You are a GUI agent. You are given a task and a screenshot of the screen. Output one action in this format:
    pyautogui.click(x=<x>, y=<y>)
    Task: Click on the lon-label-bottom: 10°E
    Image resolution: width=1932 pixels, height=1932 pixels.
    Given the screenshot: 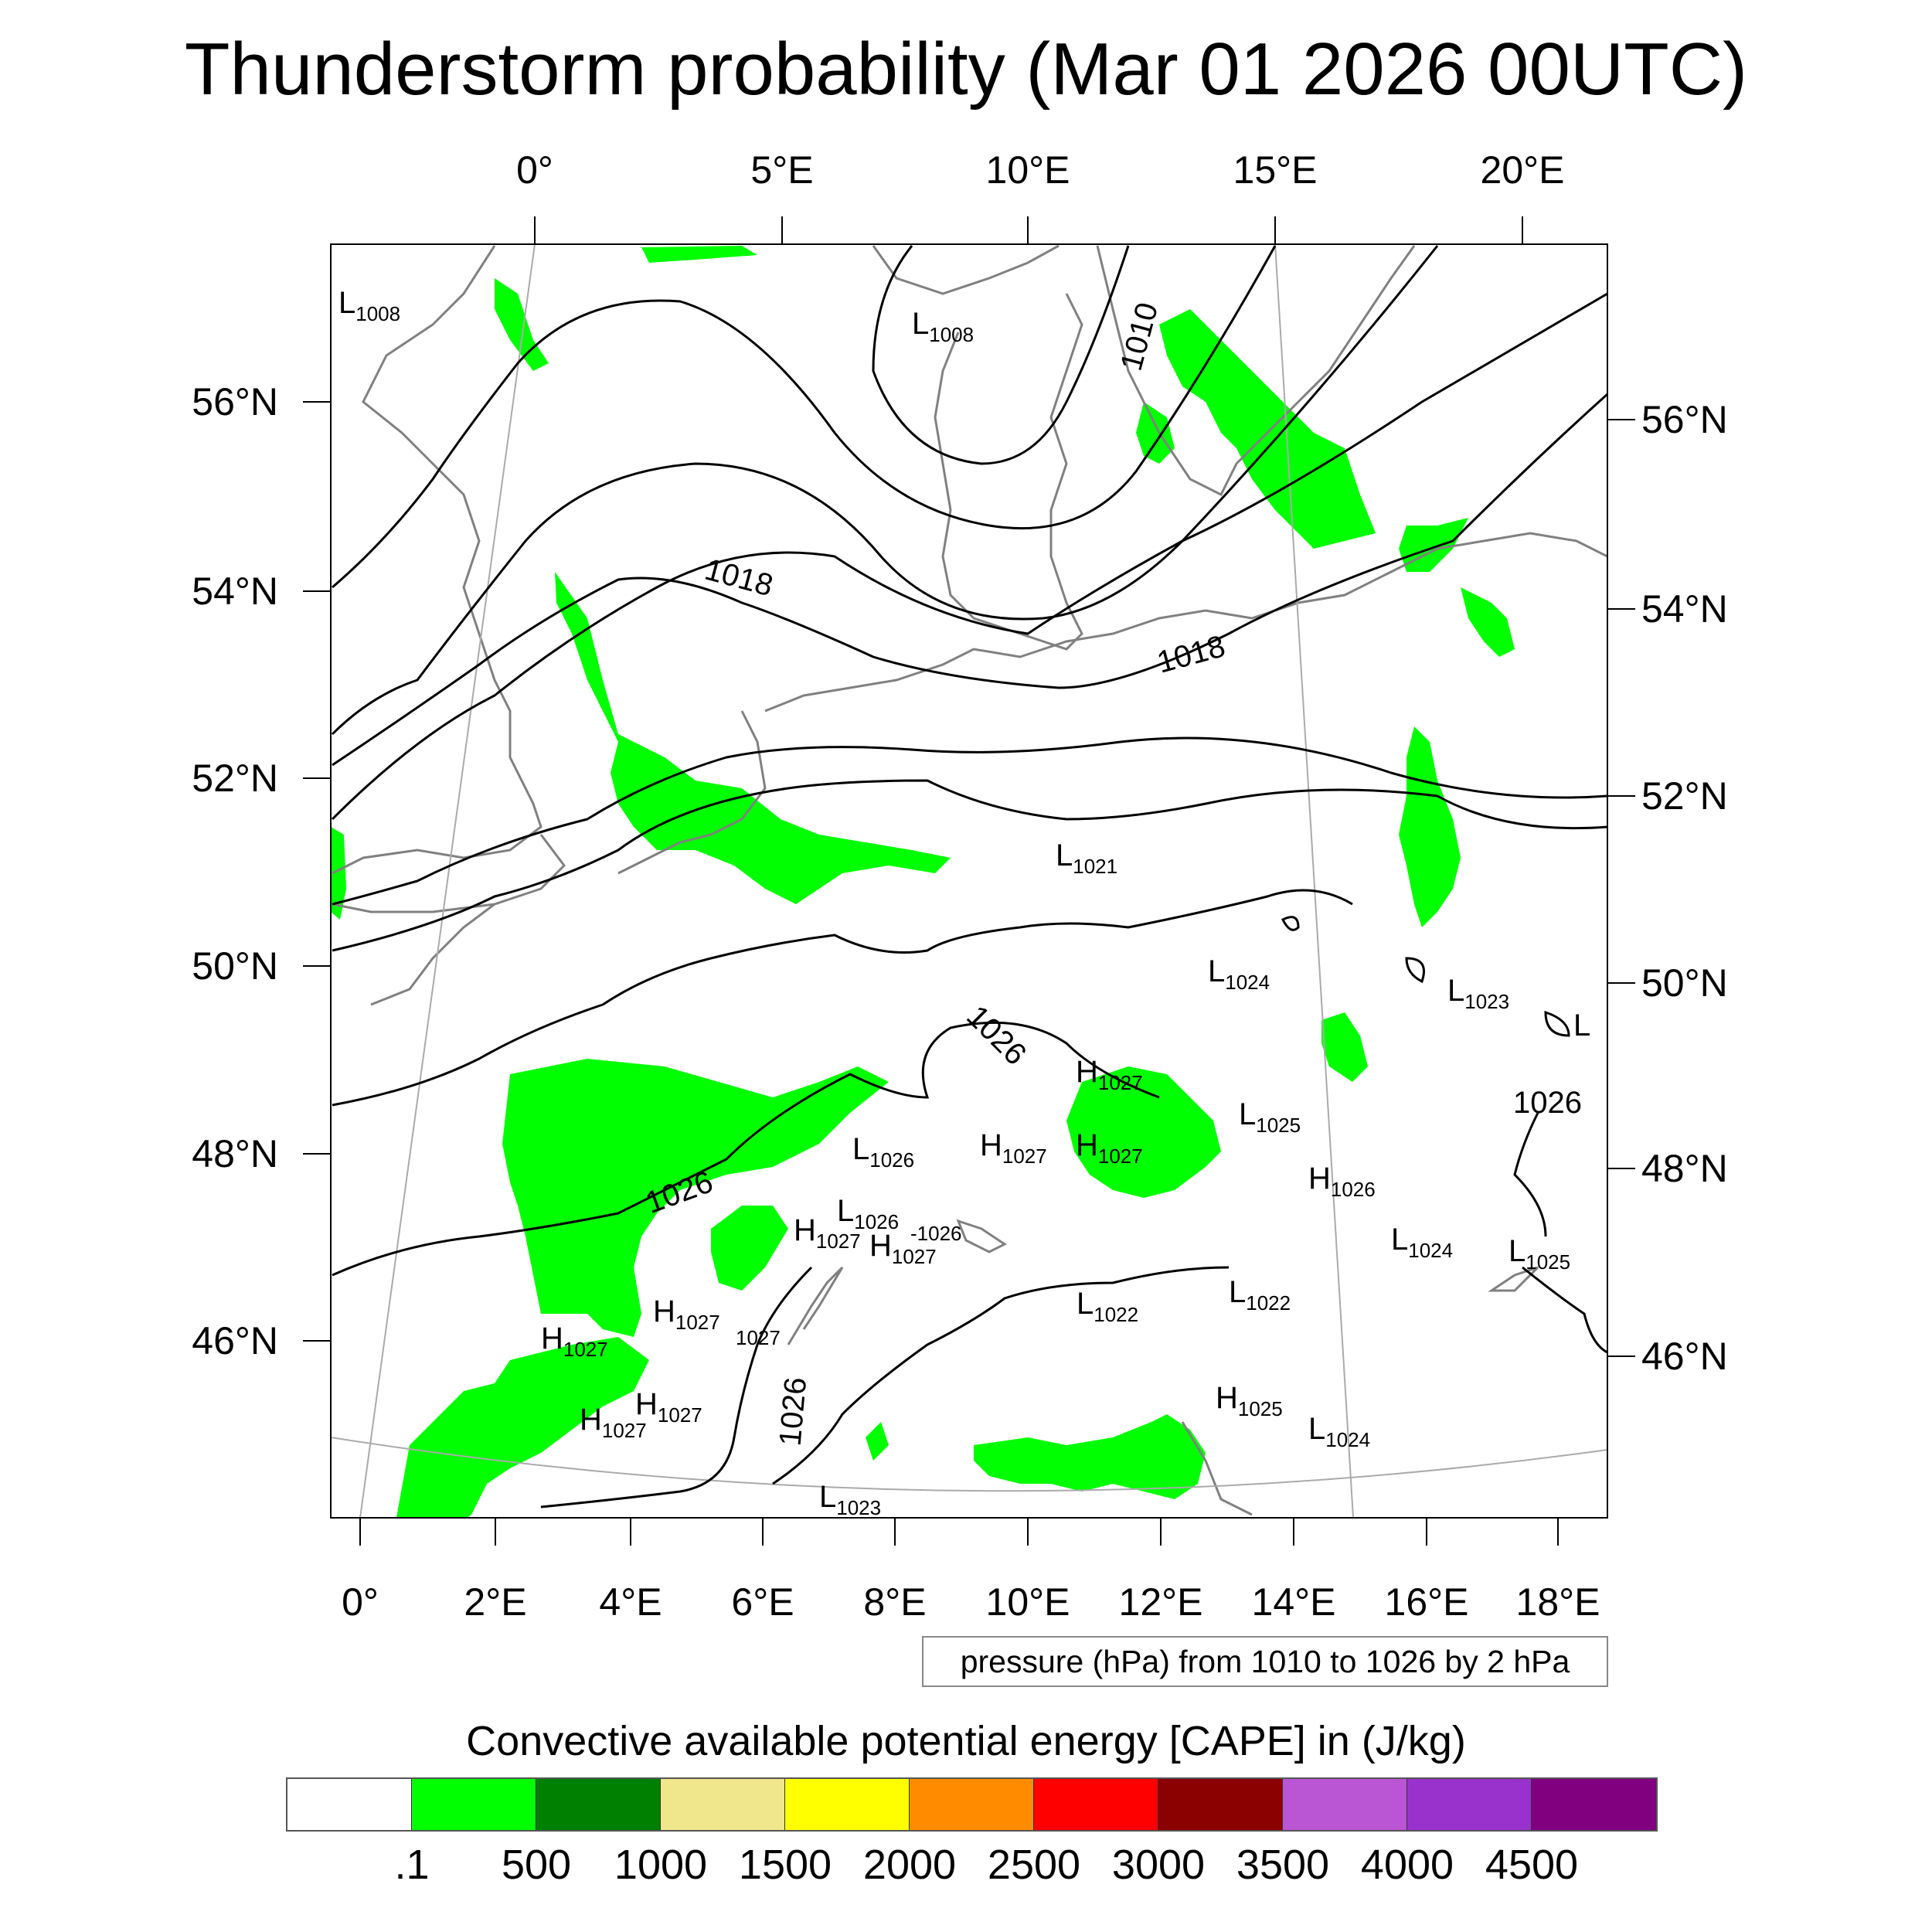 What is the action you would take?
    pyautogui.click(x=1028, y=1602)
    